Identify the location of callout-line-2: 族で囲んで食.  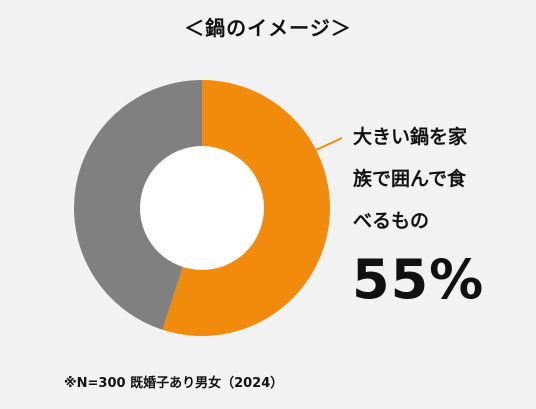
(410, 179).